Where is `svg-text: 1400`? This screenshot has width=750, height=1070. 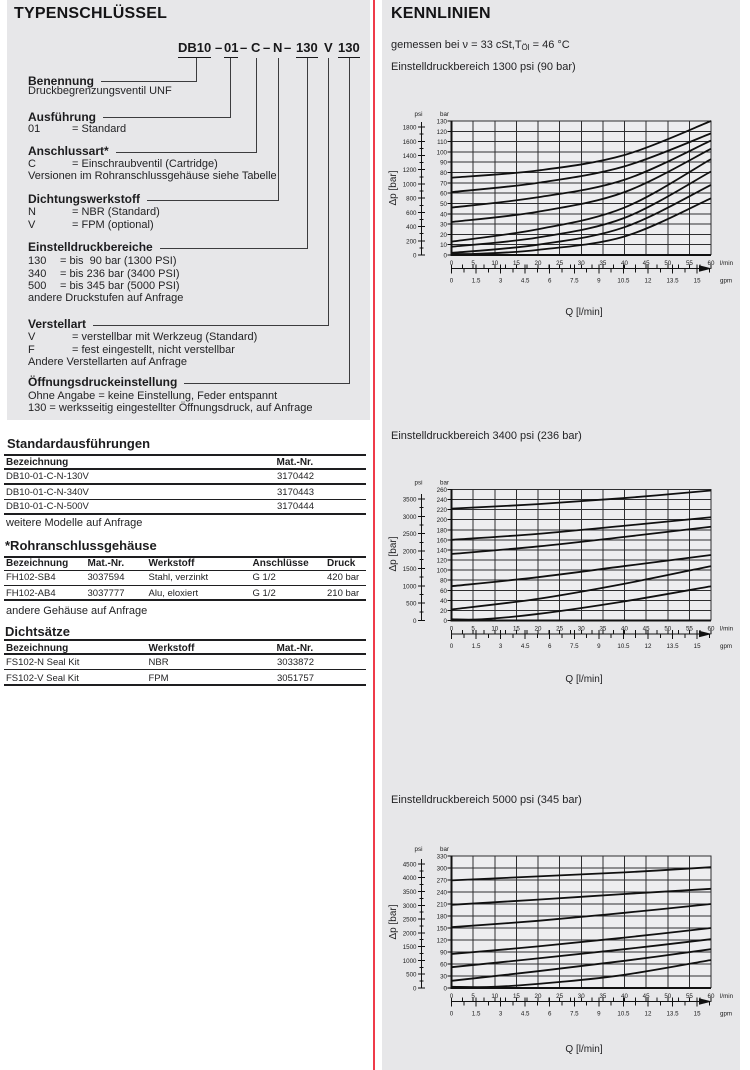
svg-text: 1400 is located at coordinates (410, 156).